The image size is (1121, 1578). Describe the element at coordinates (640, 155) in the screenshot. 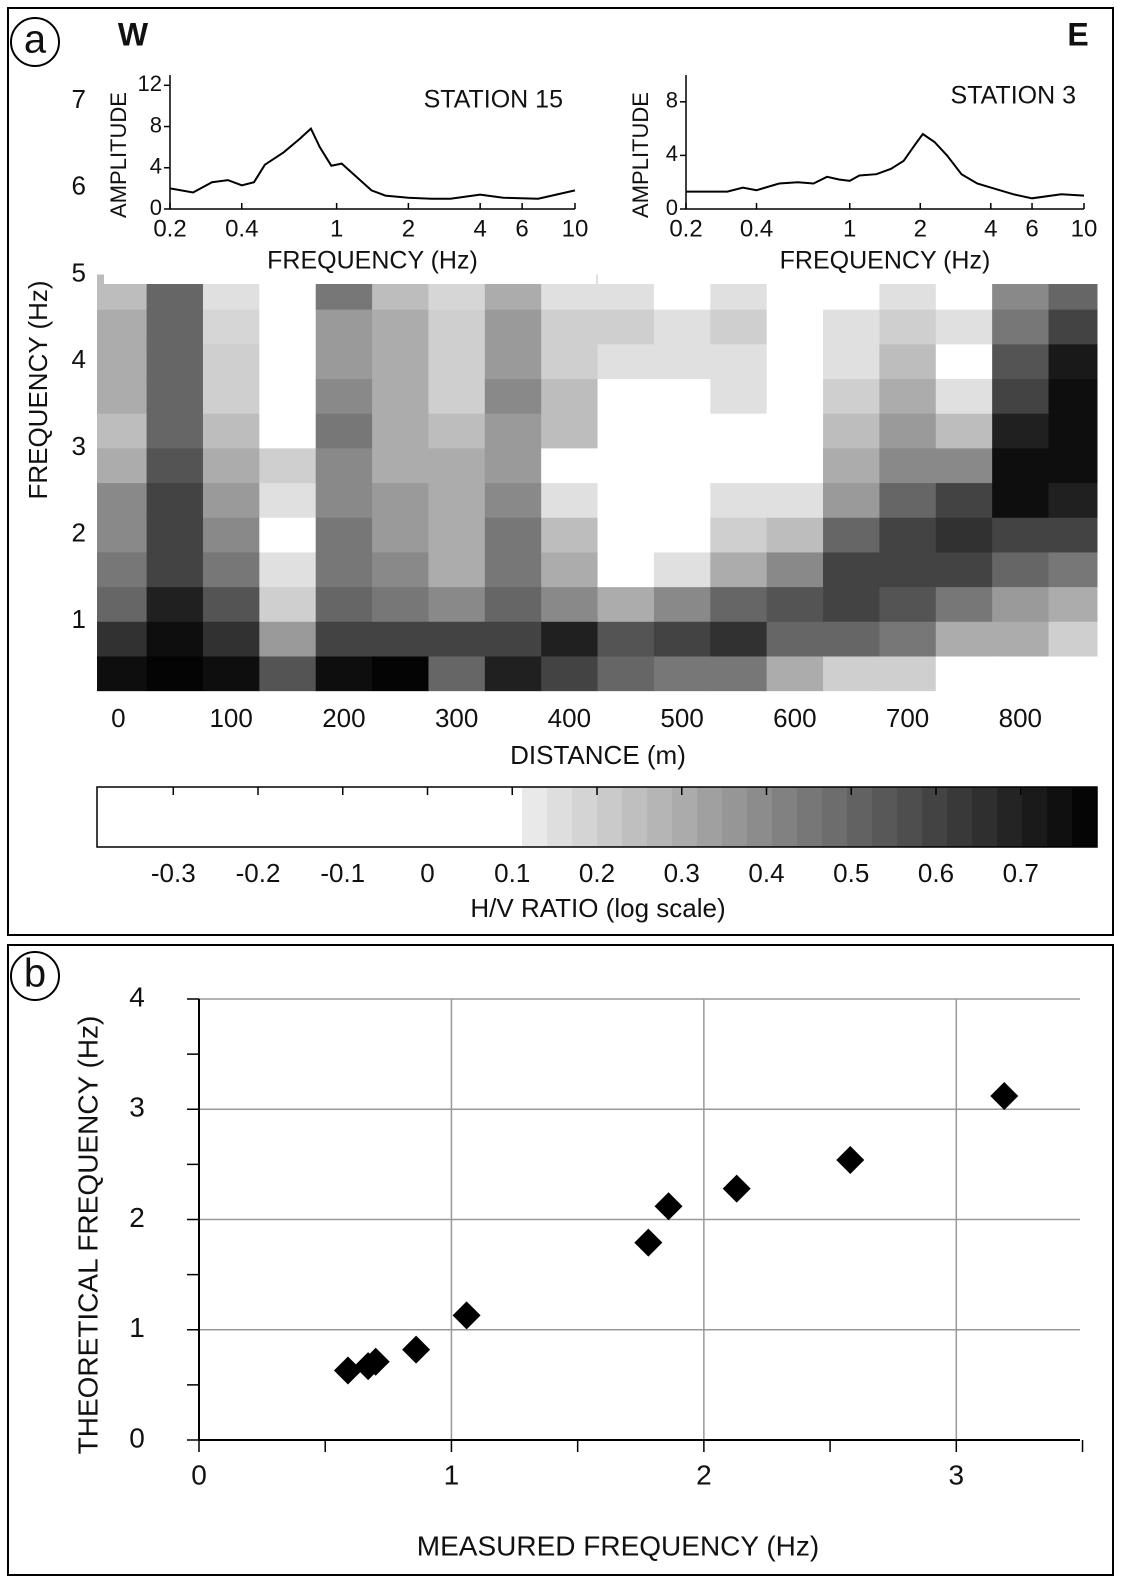

I see `y-axis-title: AMPLITUDE` at that location.